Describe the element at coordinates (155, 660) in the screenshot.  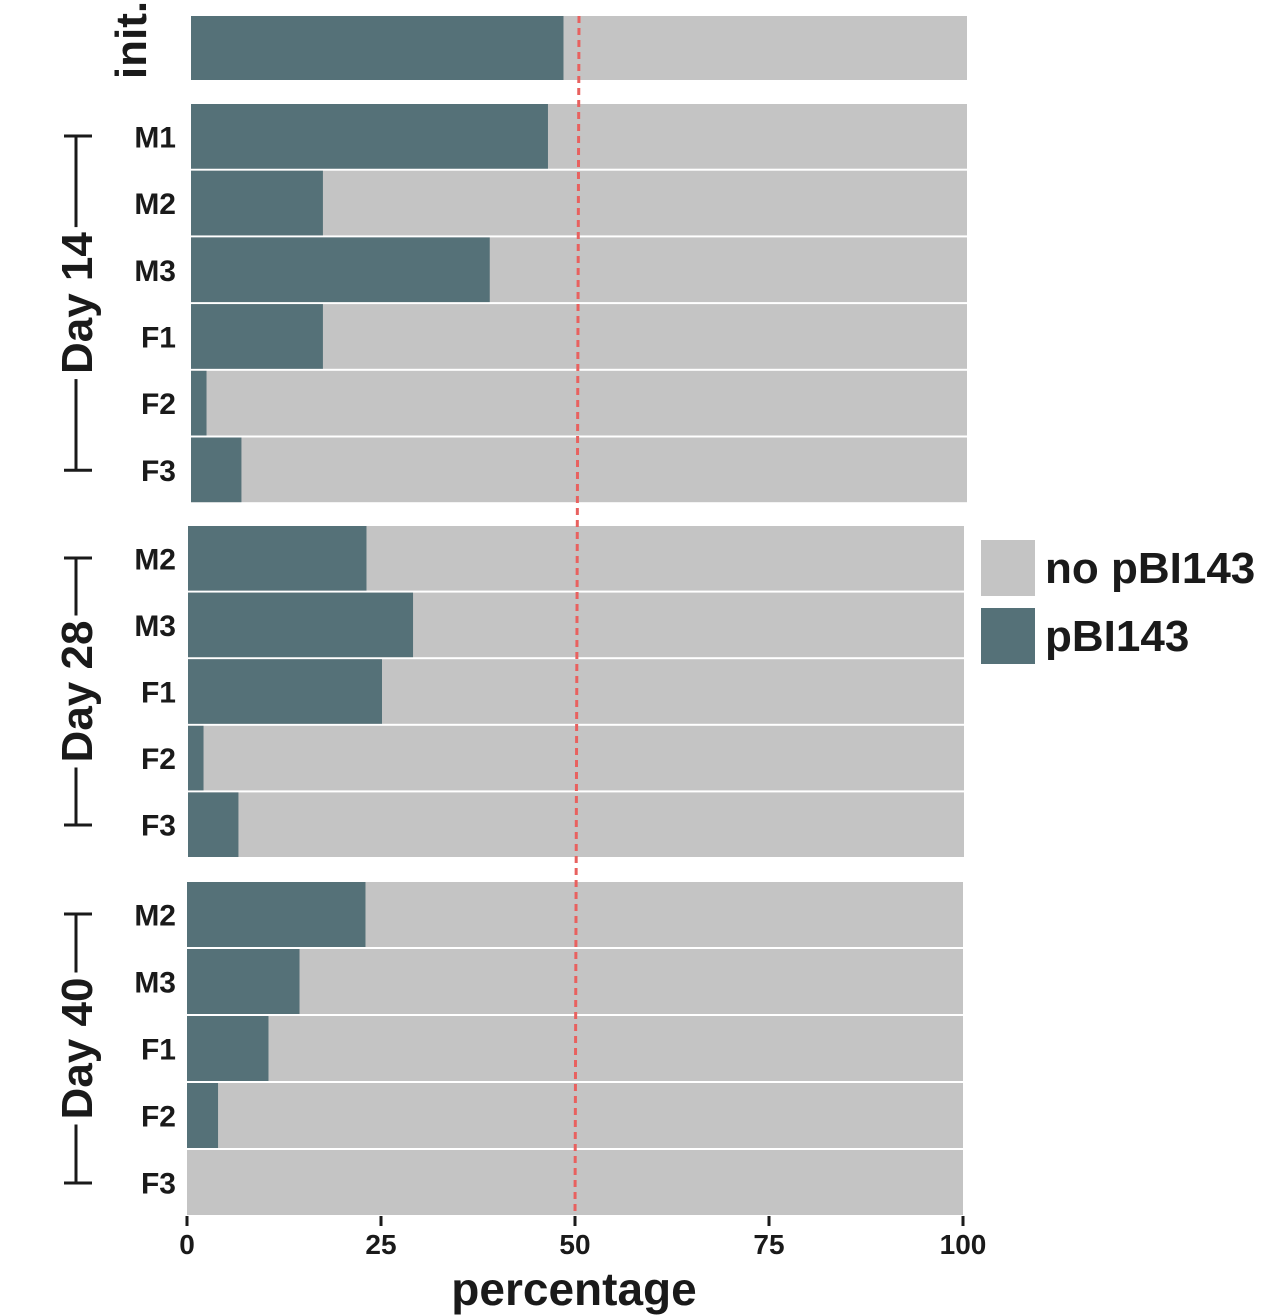
I see `row-labels: M1 M2 M3 F1 F2 F3 M2 M3 F1 F2 F3 M2 M3 F1 F2 F3` at that location.